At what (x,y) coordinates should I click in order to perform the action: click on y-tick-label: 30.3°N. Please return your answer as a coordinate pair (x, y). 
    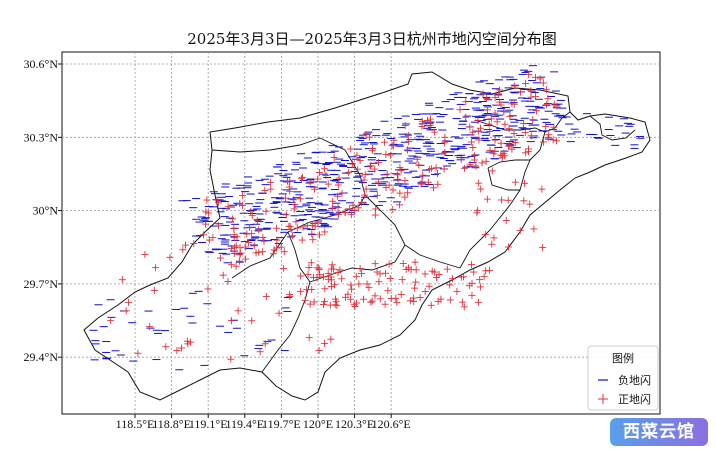
    Looking at the image, I should click on (41, 137).